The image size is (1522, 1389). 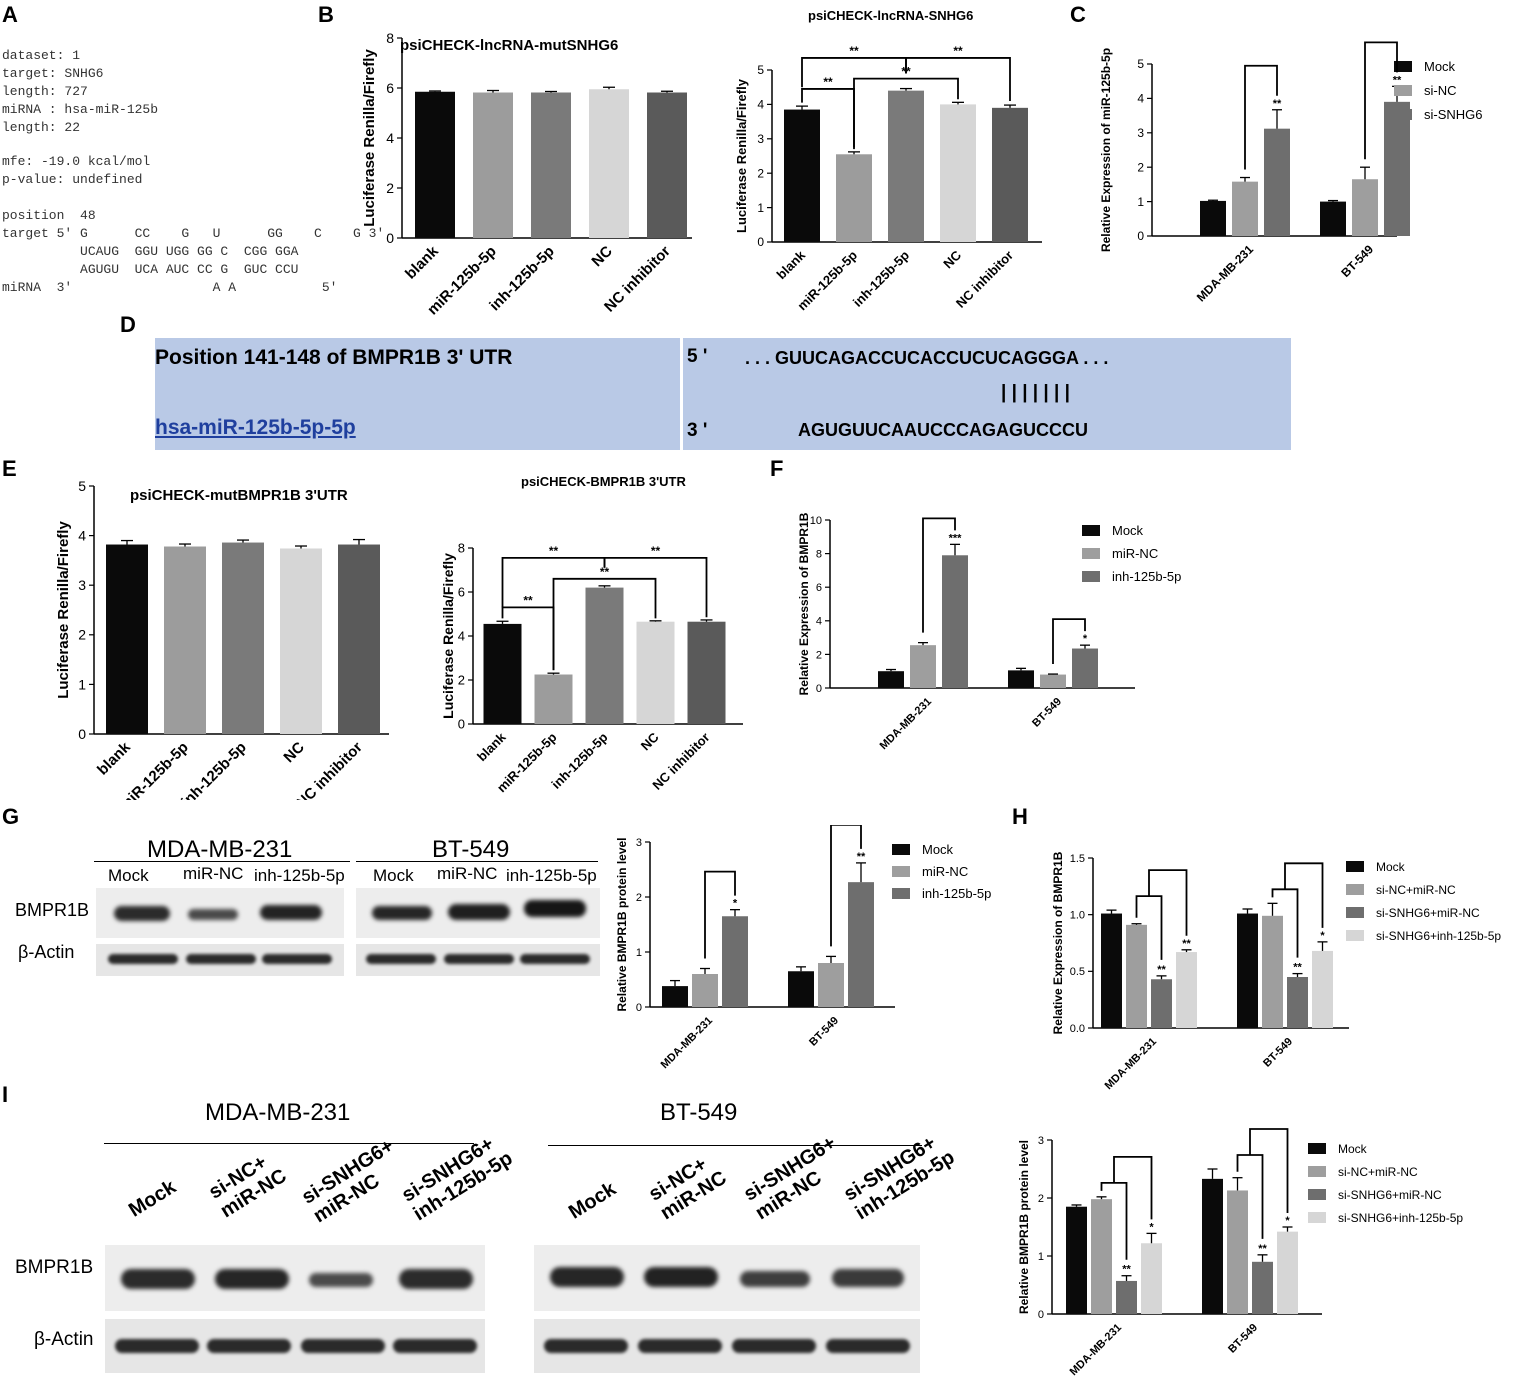 I want to click on alignment-line: UCAUG GGU UGG GG C CGG GGA, so click(x=150, y=251).